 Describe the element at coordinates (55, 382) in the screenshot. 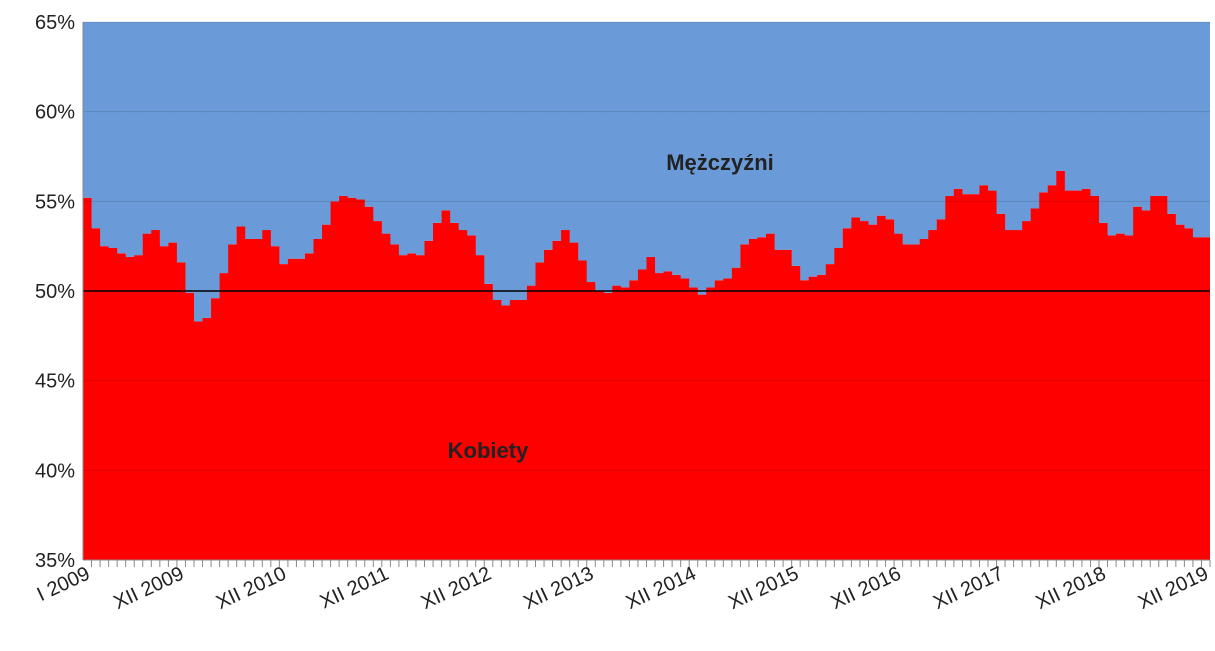

I see `y-tick-label: 45%` at that location.